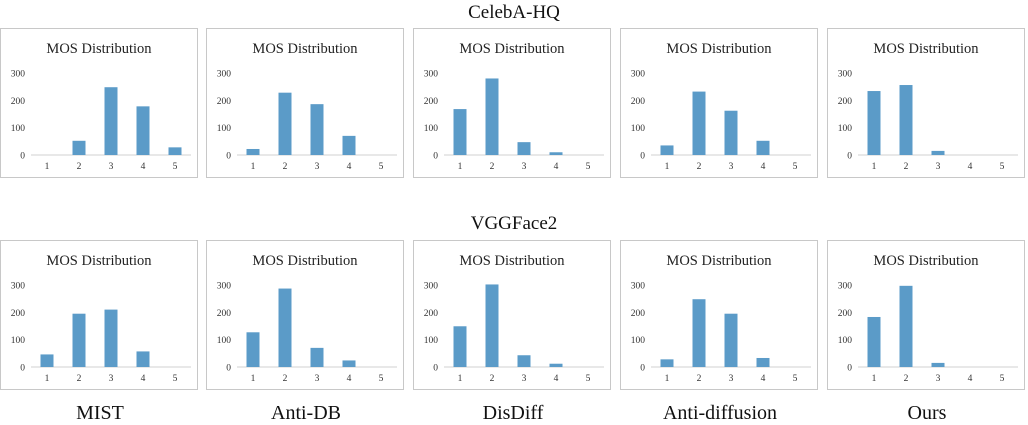 The height and width of the screenshot is (425, 1028). I want to click on method-label-ours: Ours, so click(927, 413).